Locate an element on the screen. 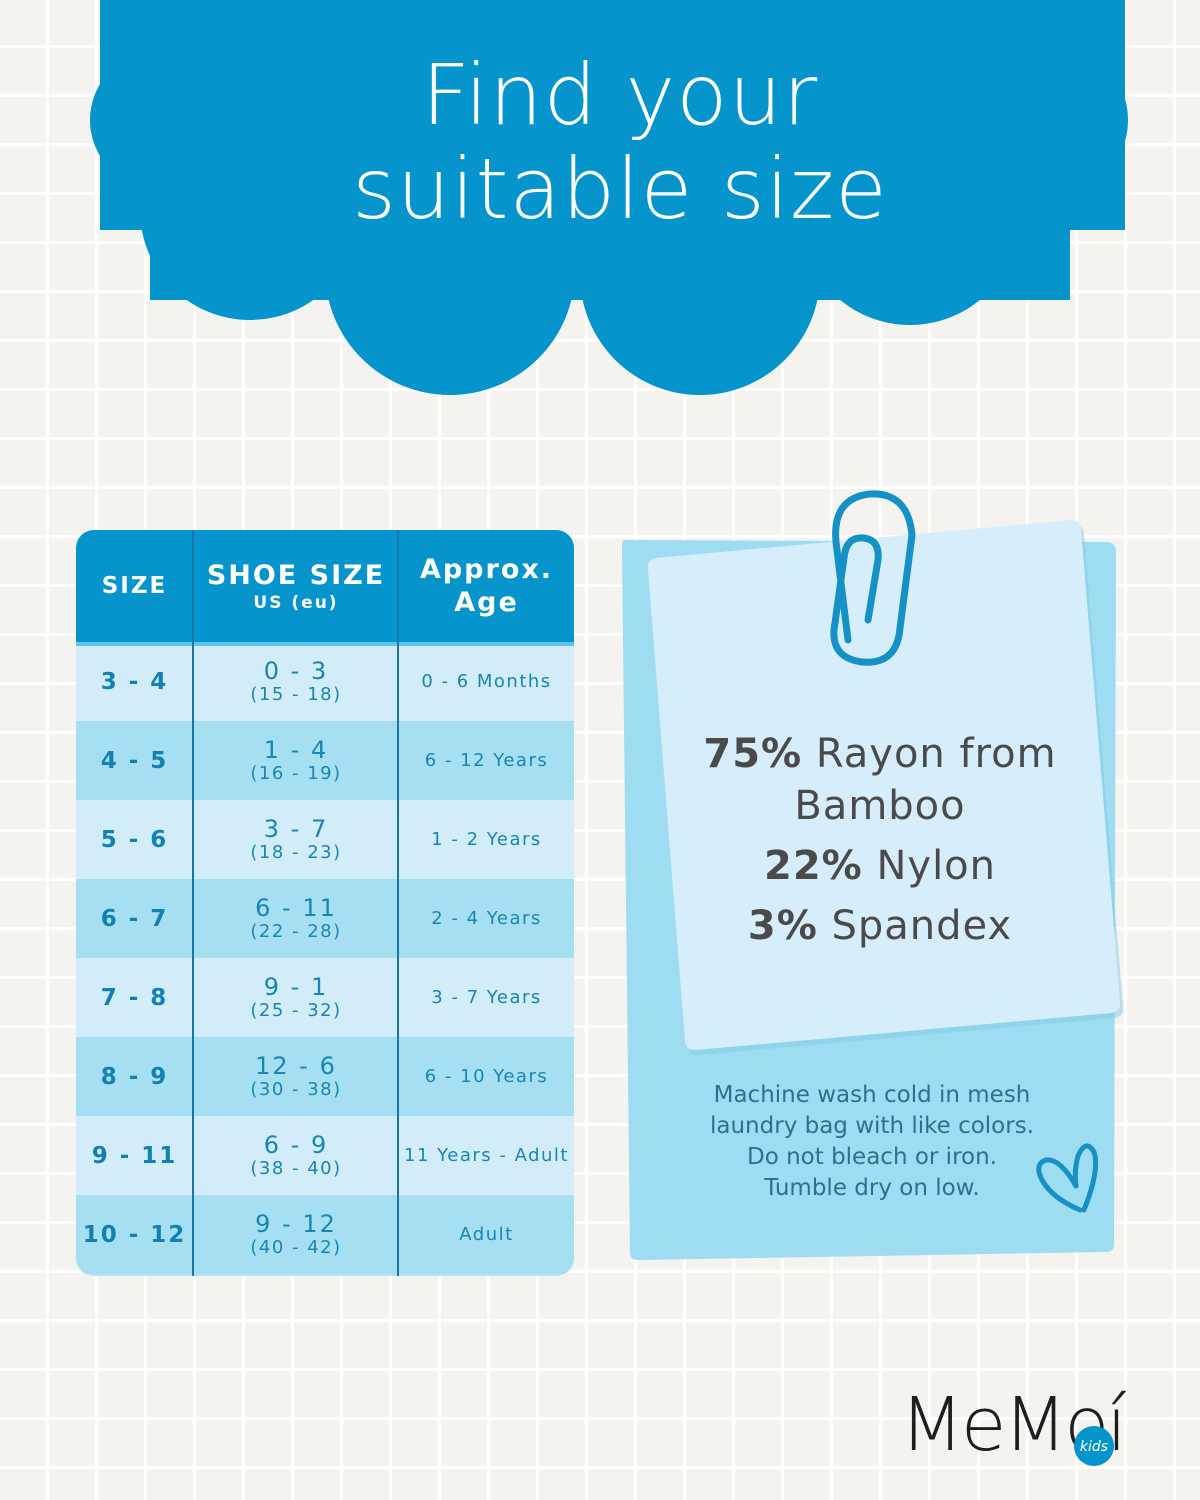  cell-size: 10 - 12 is located at coordinates (134, 1234).